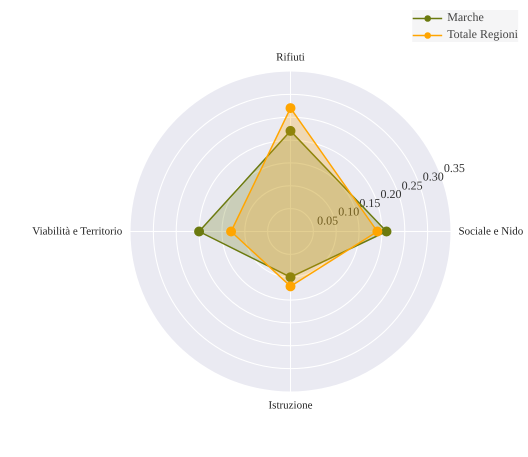  I want to click on y-tick-label: 0.35, so click(454, 167).